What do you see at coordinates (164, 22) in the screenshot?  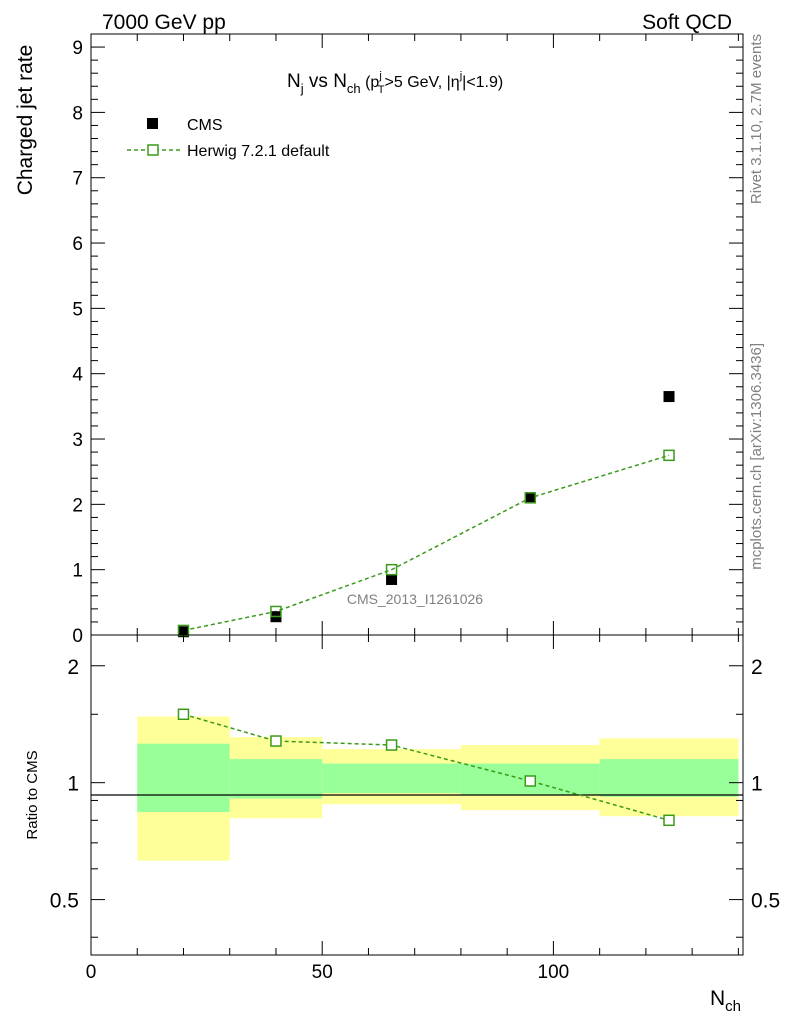 I see `header-left: 7000 GeV pp` at bounding box center [164, 22].